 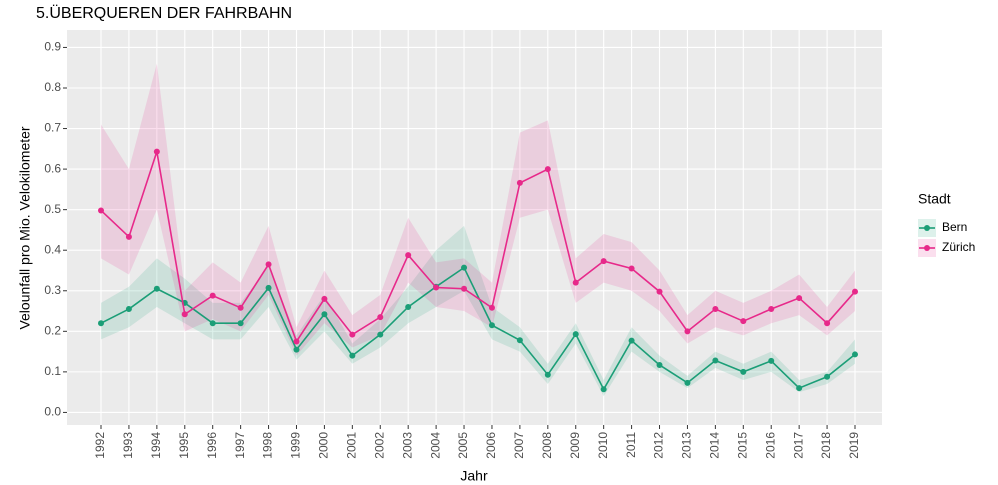 I want to click on x-tick-label: 2015, so click(x=742, y=445).